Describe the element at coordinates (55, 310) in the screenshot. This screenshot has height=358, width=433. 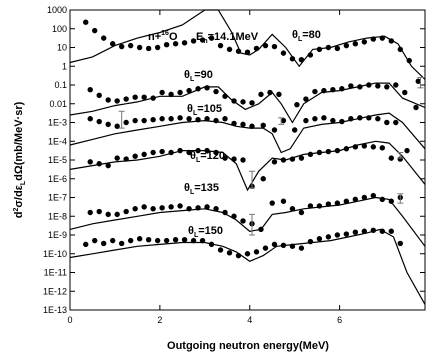
I see `y-tick-label: 1E-13` at that location.